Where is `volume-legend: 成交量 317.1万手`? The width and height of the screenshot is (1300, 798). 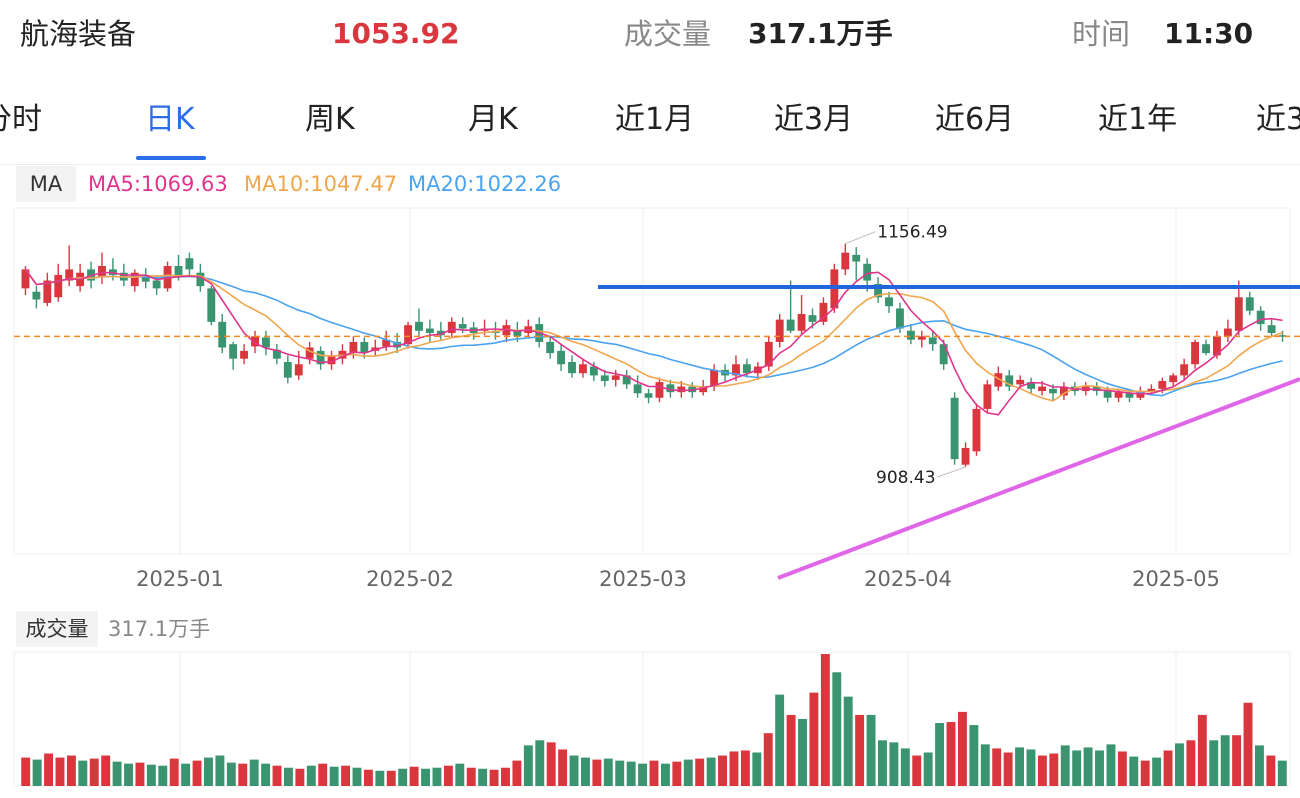
volume-legend: 成交量 317.1万手 is located at coordinates (650, 629).